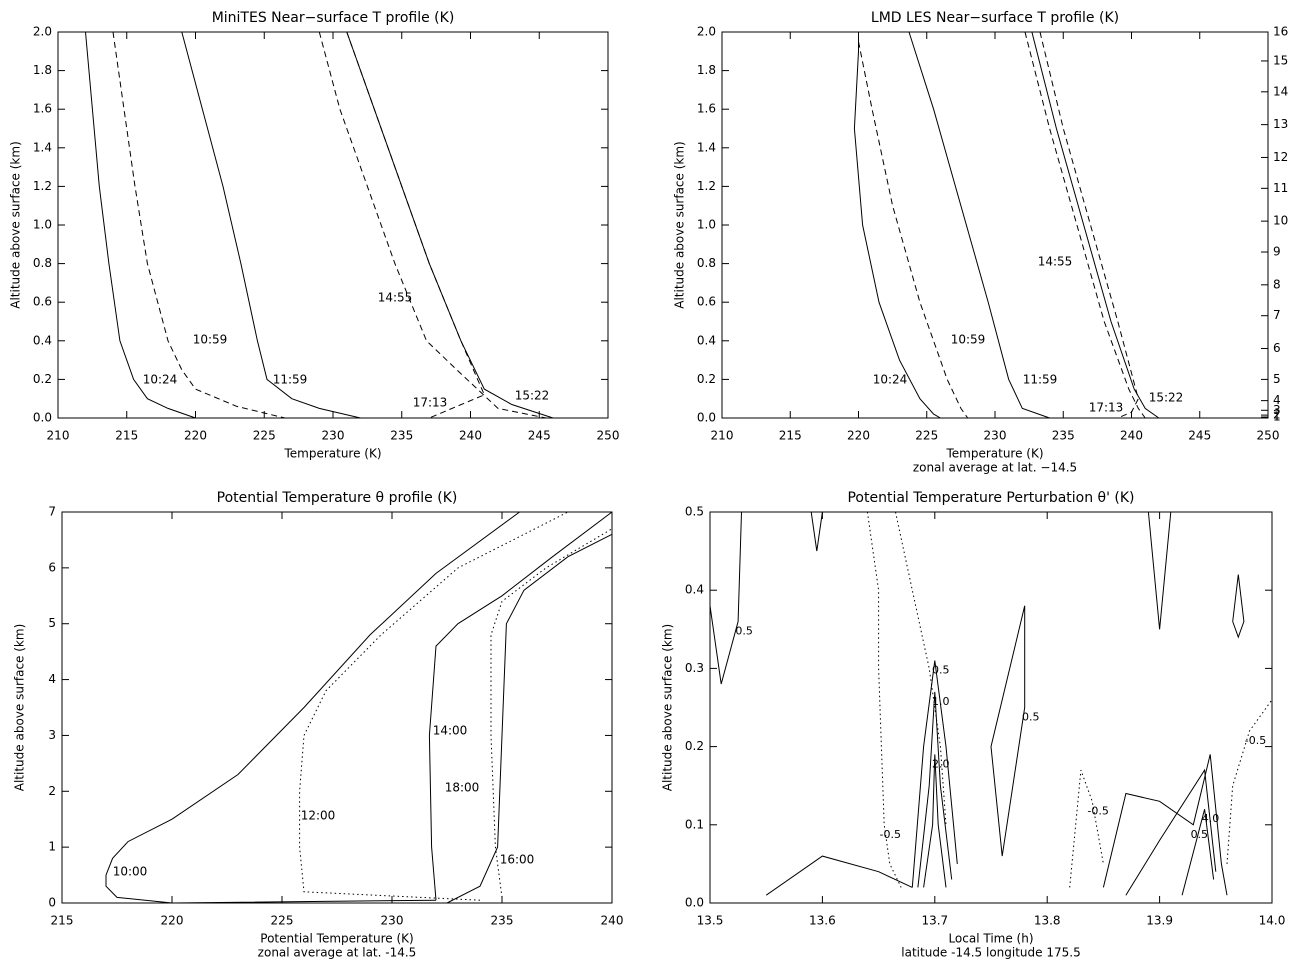 This screenshot has width=1298, height=960. I want to click on x-tick-label: 215, so click(126, 436).